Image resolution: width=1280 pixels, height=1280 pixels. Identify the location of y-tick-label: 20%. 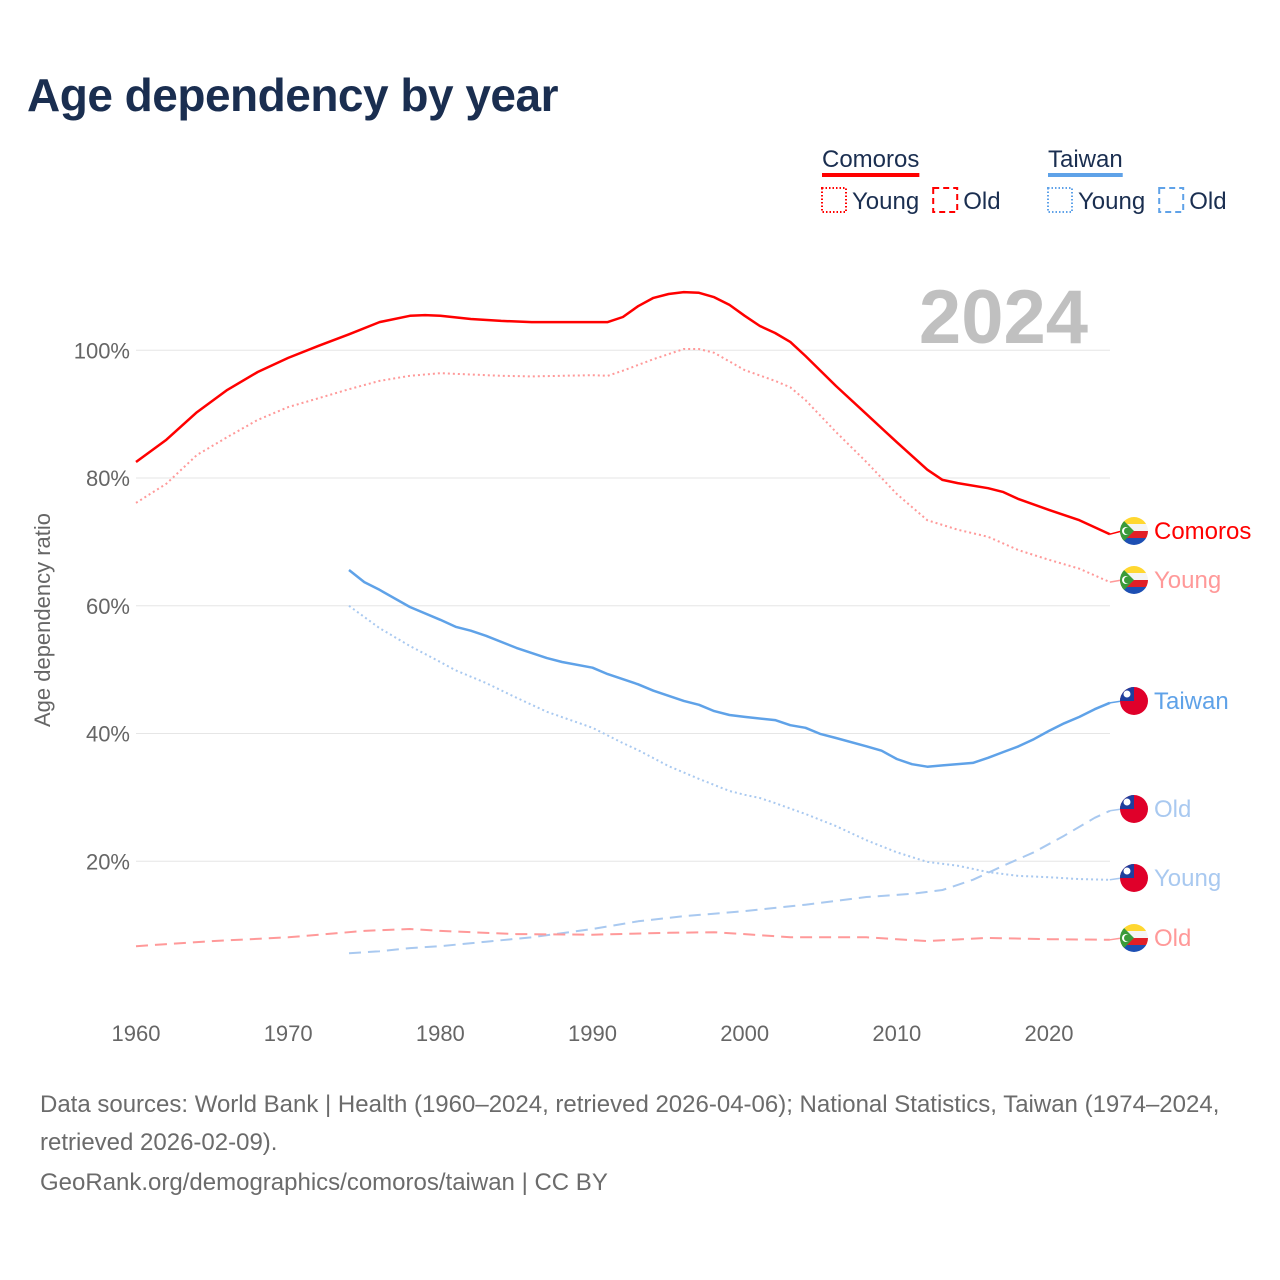
(108, 861).